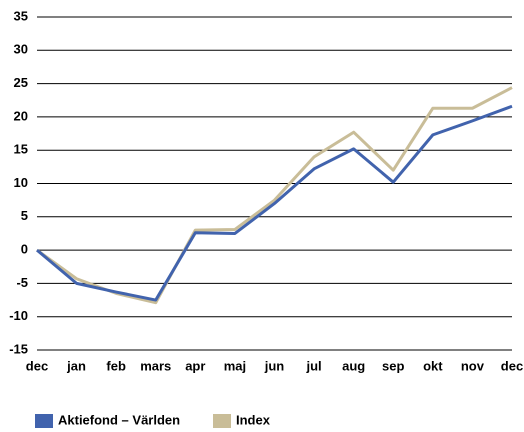 The width and height of the screenshot is (524, 432). What do you see at coordinates (195, 365) in the screenshot?
I see `x-tick-label: apr` at bounding box center [195, 365].